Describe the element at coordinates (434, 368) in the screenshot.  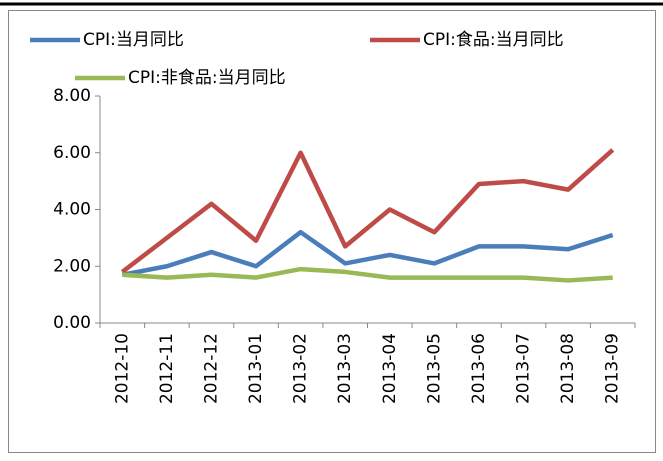
I see `x-tick-label: 2013-05` at that location.